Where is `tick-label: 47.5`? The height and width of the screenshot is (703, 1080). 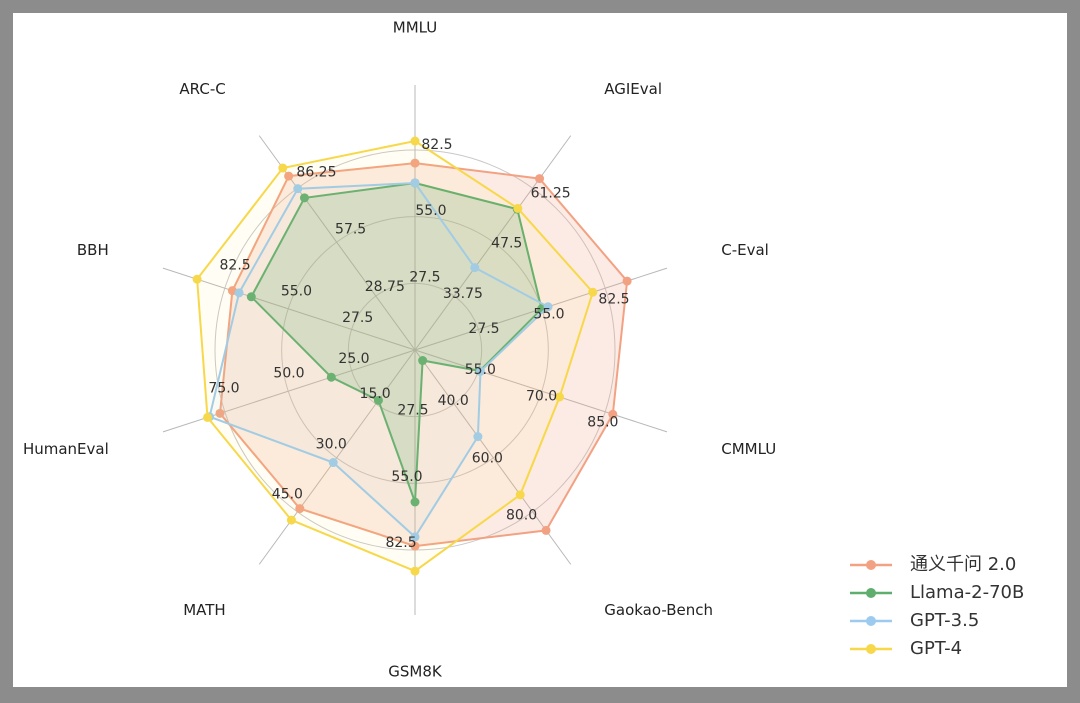
tick-label: 47.5 is located at coordinates (506, 244).